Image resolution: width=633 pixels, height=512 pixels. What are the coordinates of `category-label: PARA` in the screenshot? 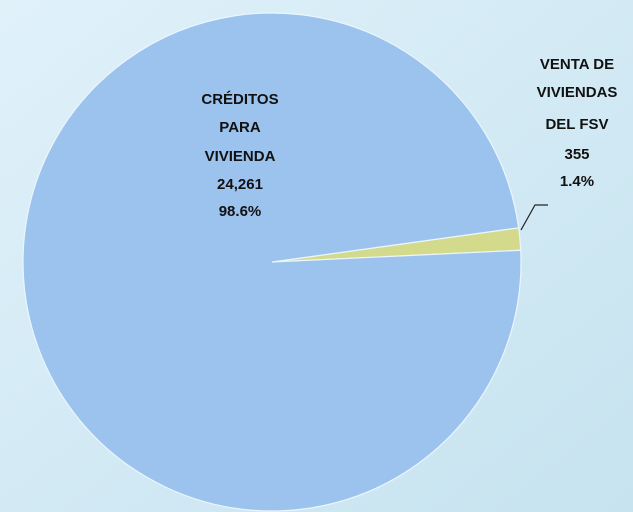 It's located at (240, 127).